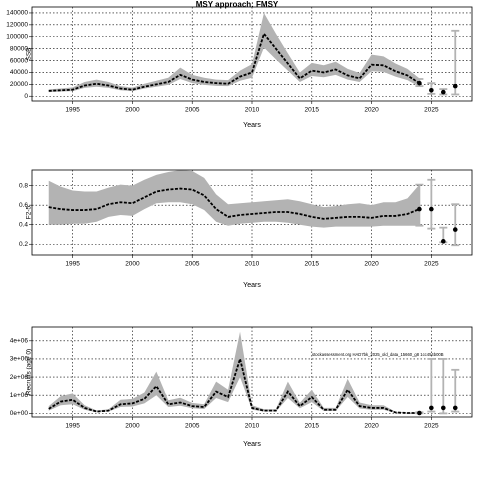 The width and height of the screenshot is (480, 480). I want to click on y-tick-label: 0.8, so click(23, 185).